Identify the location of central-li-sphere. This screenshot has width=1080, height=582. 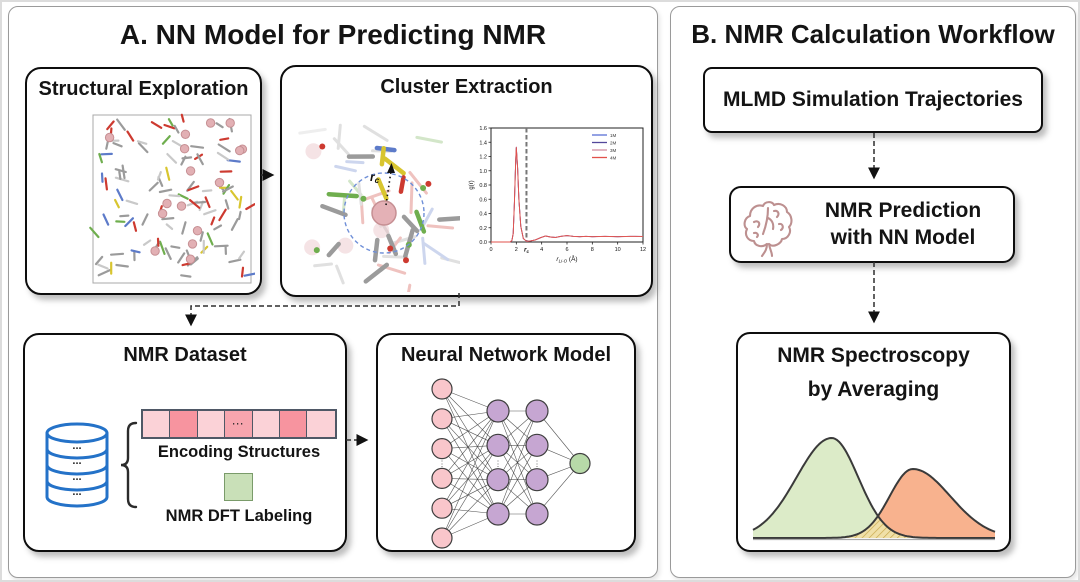
(384, 213).